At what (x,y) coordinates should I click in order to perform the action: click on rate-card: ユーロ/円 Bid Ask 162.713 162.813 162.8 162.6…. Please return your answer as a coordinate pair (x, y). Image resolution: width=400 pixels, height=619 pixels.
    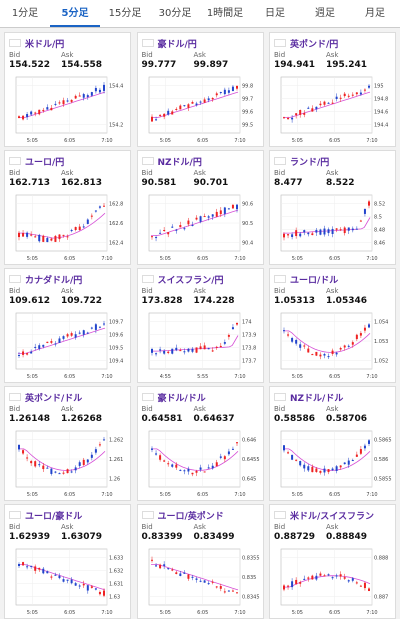
    Looking at the image, I should click on (67, 207).